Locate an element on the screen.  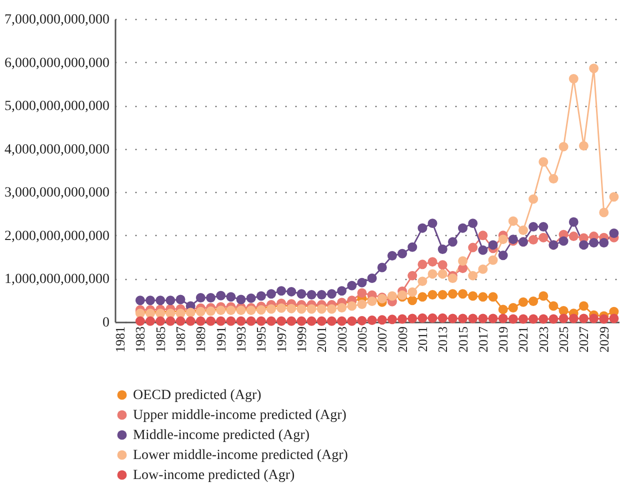
y-tick-label: 2,000,000,000,000 is located at coordinates (57, 236).